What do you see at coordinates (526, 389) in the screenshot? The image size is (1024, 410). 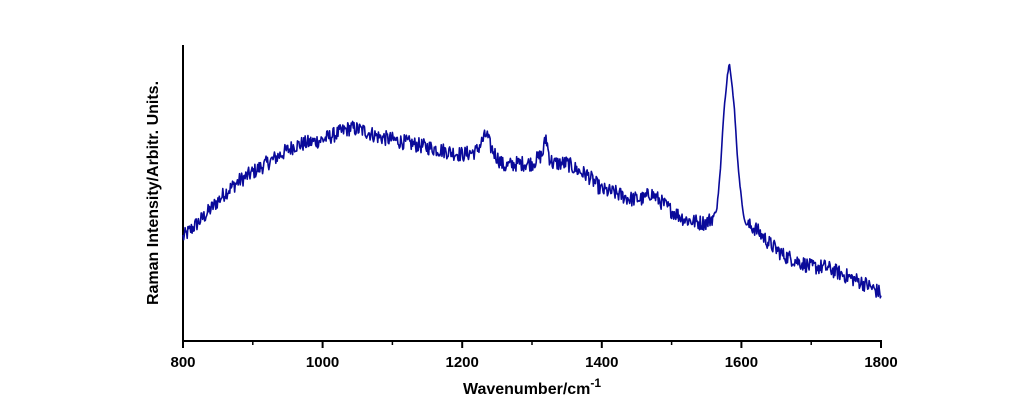 I see `x-axis-title-text: Wavenumber/cm` at bounding box center [526, 389].